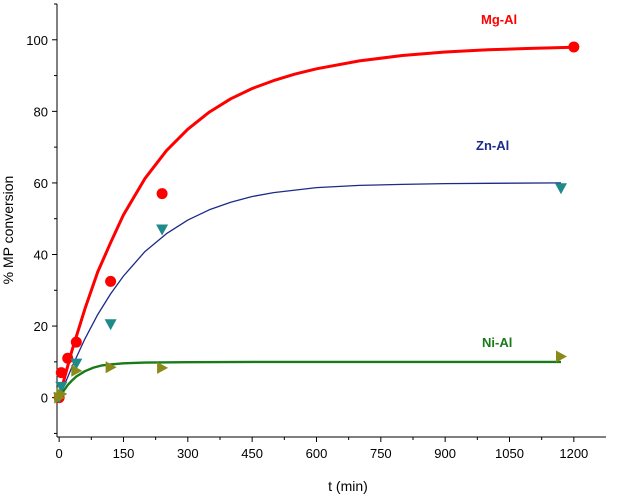 The image size is (622, 498). What do you see at coordinates (317, 453) in the screenshot?
I see `x-tick-label: 600` at bounding box center [317, 453].